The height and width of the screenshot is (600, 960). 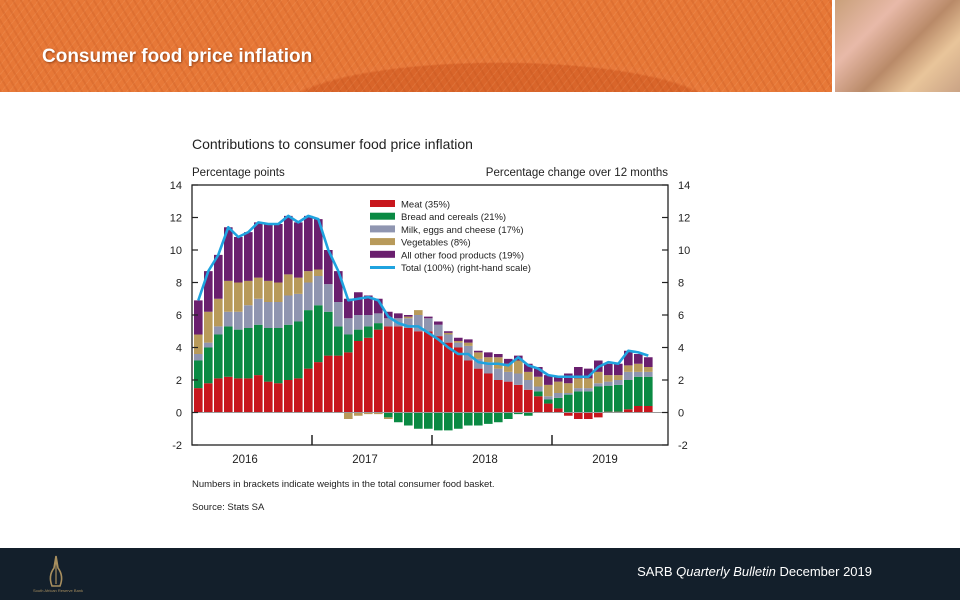 What do you see at coordinates (684, 219) in the screenshot?
I see `right-tick-label: 12` at bounding box center [684, 219].